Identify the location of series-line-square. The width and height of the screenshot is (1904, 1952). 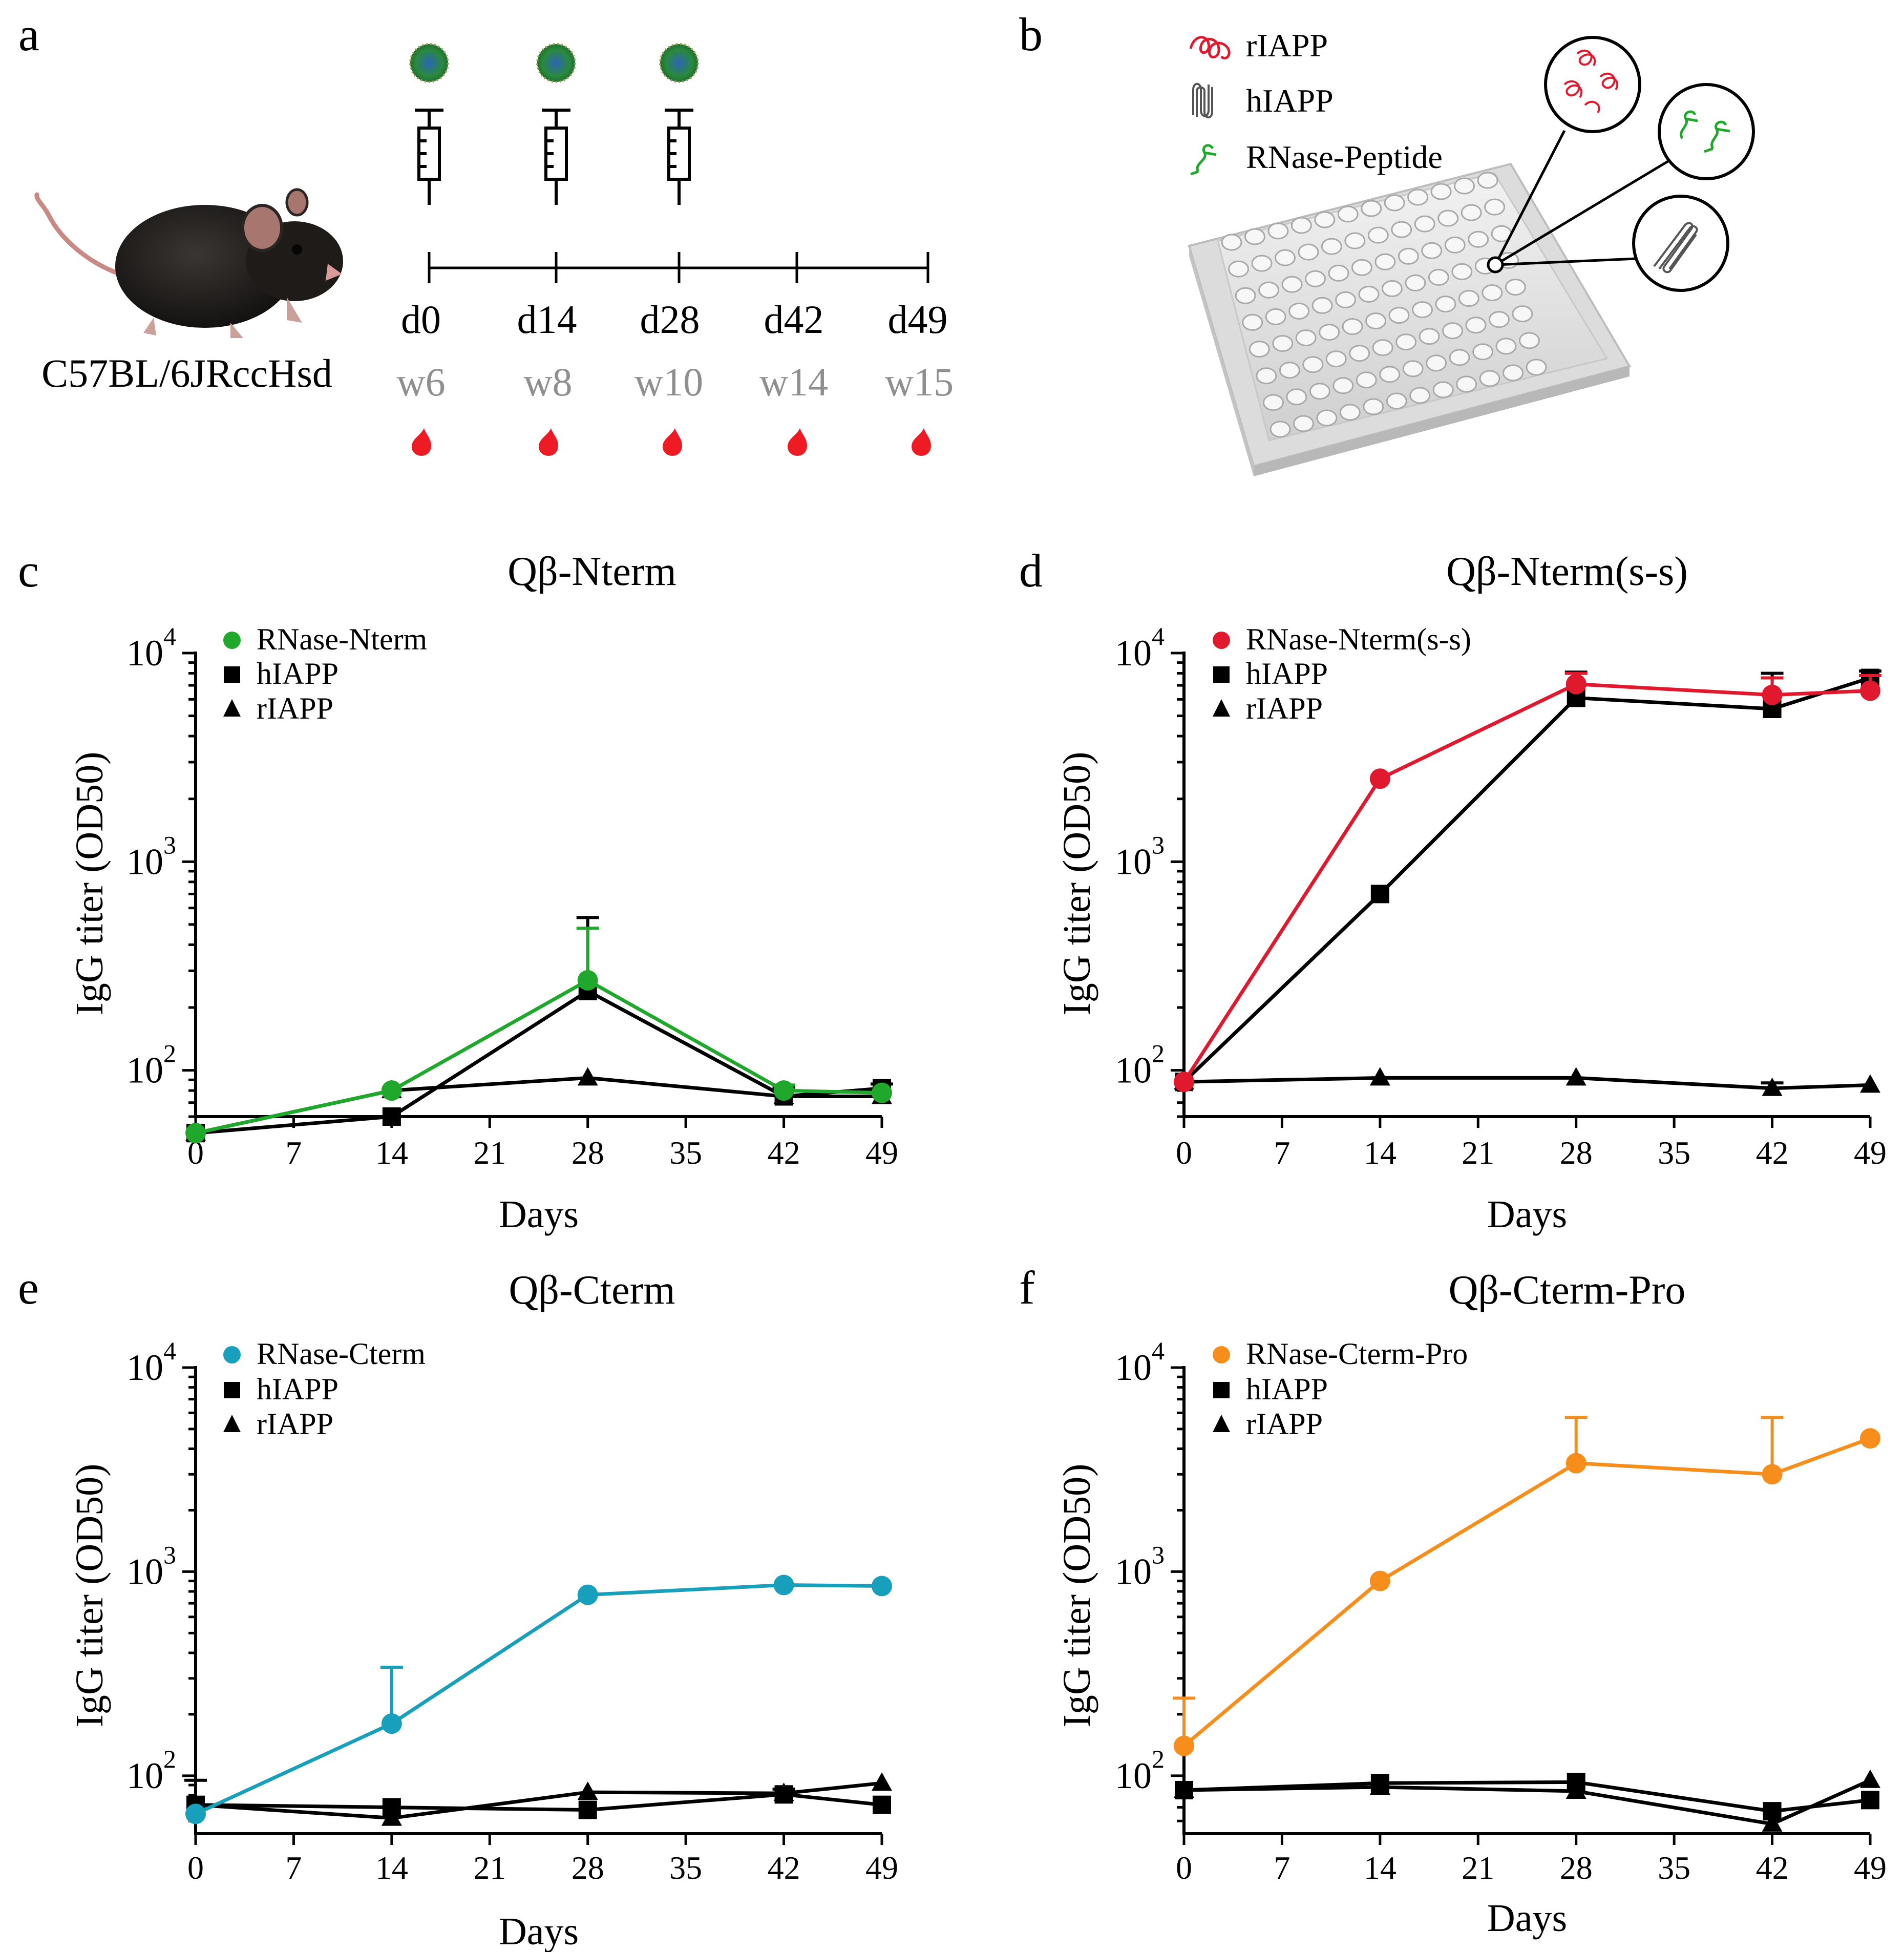
(1526, 879).